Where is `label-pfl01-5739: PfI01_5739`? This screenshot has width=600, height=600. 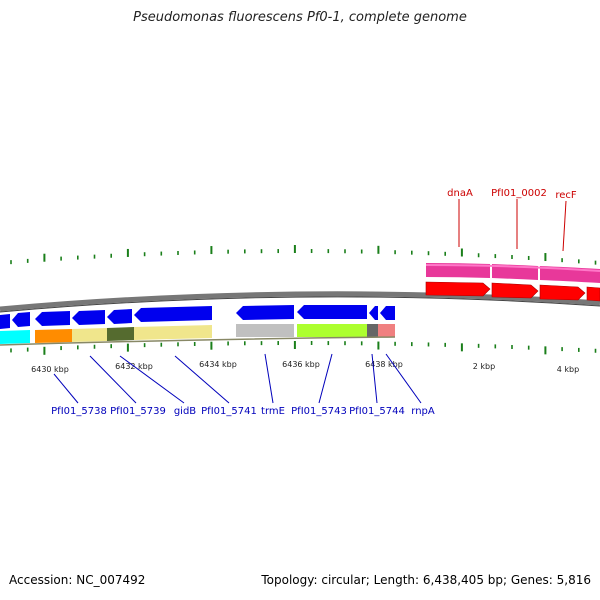 label-pfl01-5739: PfI01_5739 is located at coordinates (138, 411).